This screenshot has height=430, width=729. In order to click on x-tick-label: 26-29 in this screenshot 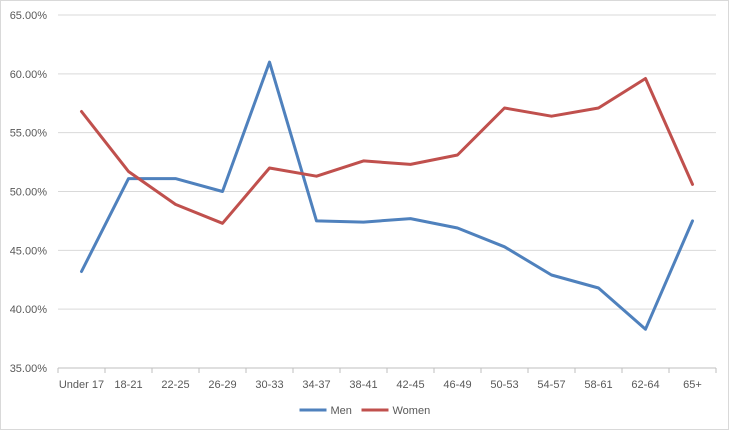, I will do `click(222, 385)`.